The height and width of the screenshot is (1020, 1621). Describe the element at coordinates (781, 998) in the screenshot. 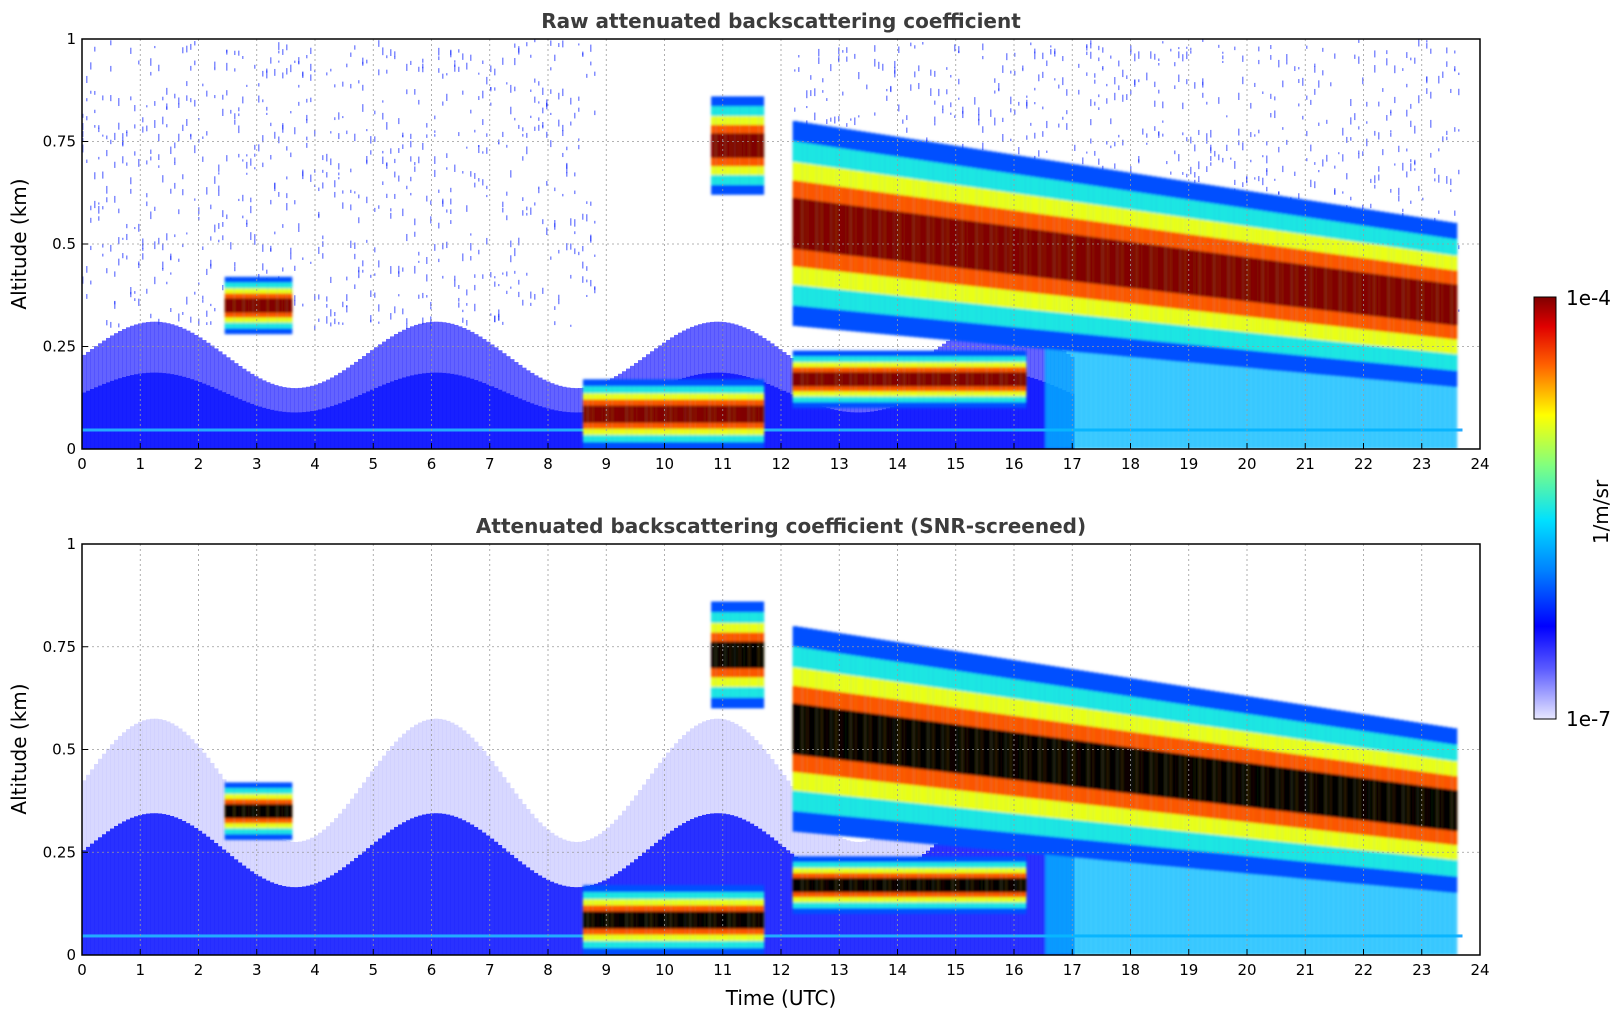

I see `x-axis-label: Time (UTC)` at that location.